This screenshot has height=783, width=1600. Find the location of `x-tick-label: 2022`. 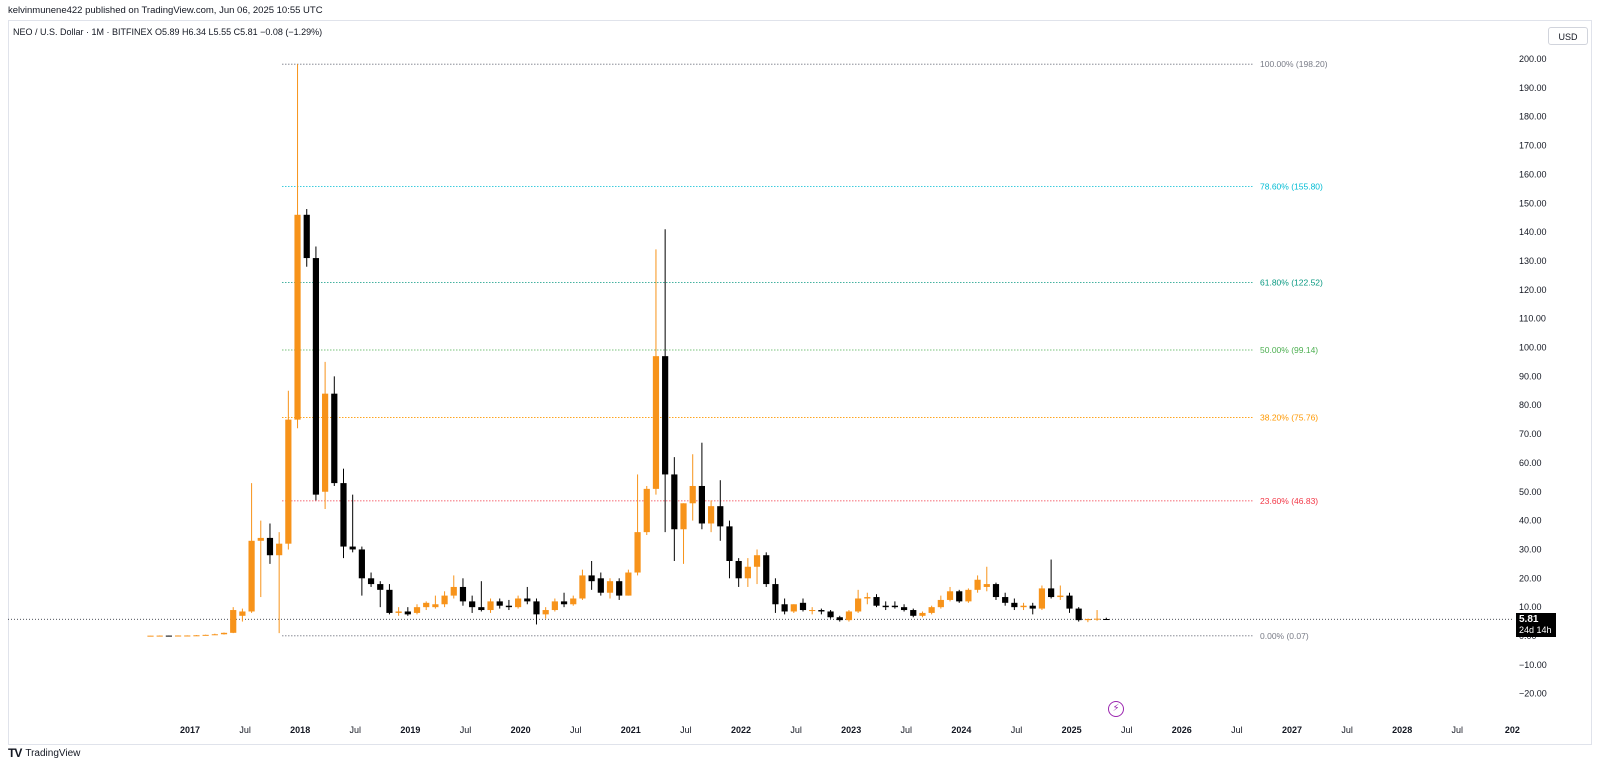

x-tick-label: 2022 is located at coordinates (741, 730).